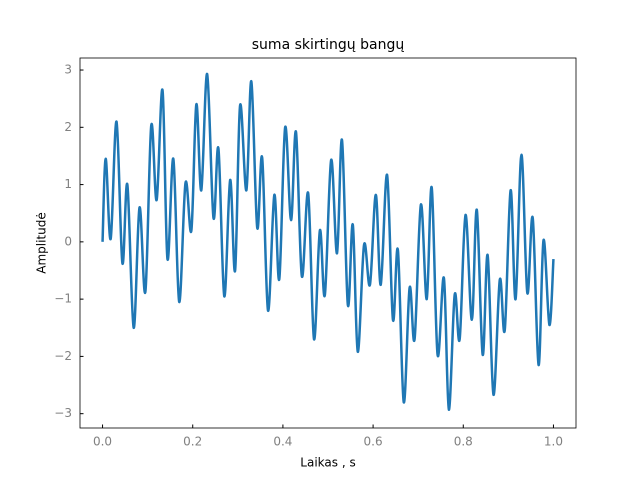 The height and width of the screenshot is (480, 640). Describe the element at coordinates (282, 442) in the screenshot. I see `x-tick-label: 0.4` at that location.